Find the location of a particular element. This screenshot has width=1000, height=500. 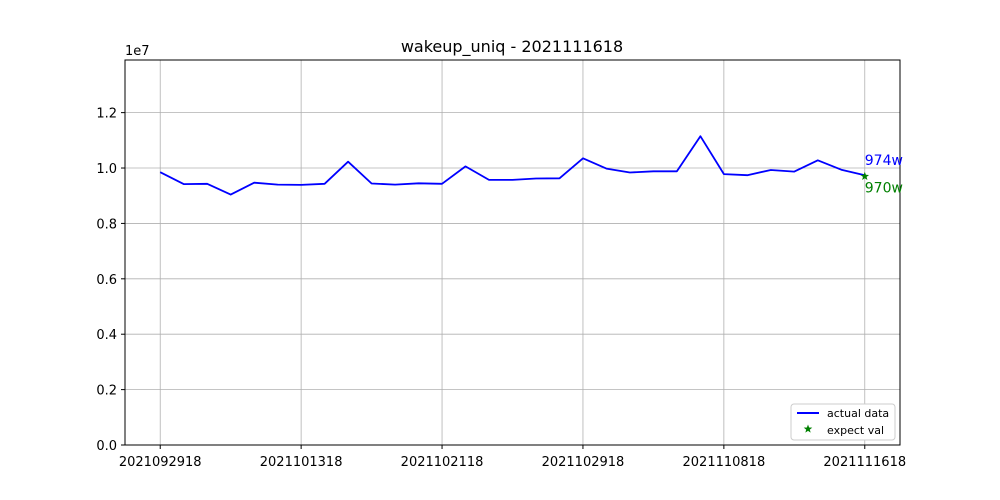

series-layer is located at coordinates (514, 165).